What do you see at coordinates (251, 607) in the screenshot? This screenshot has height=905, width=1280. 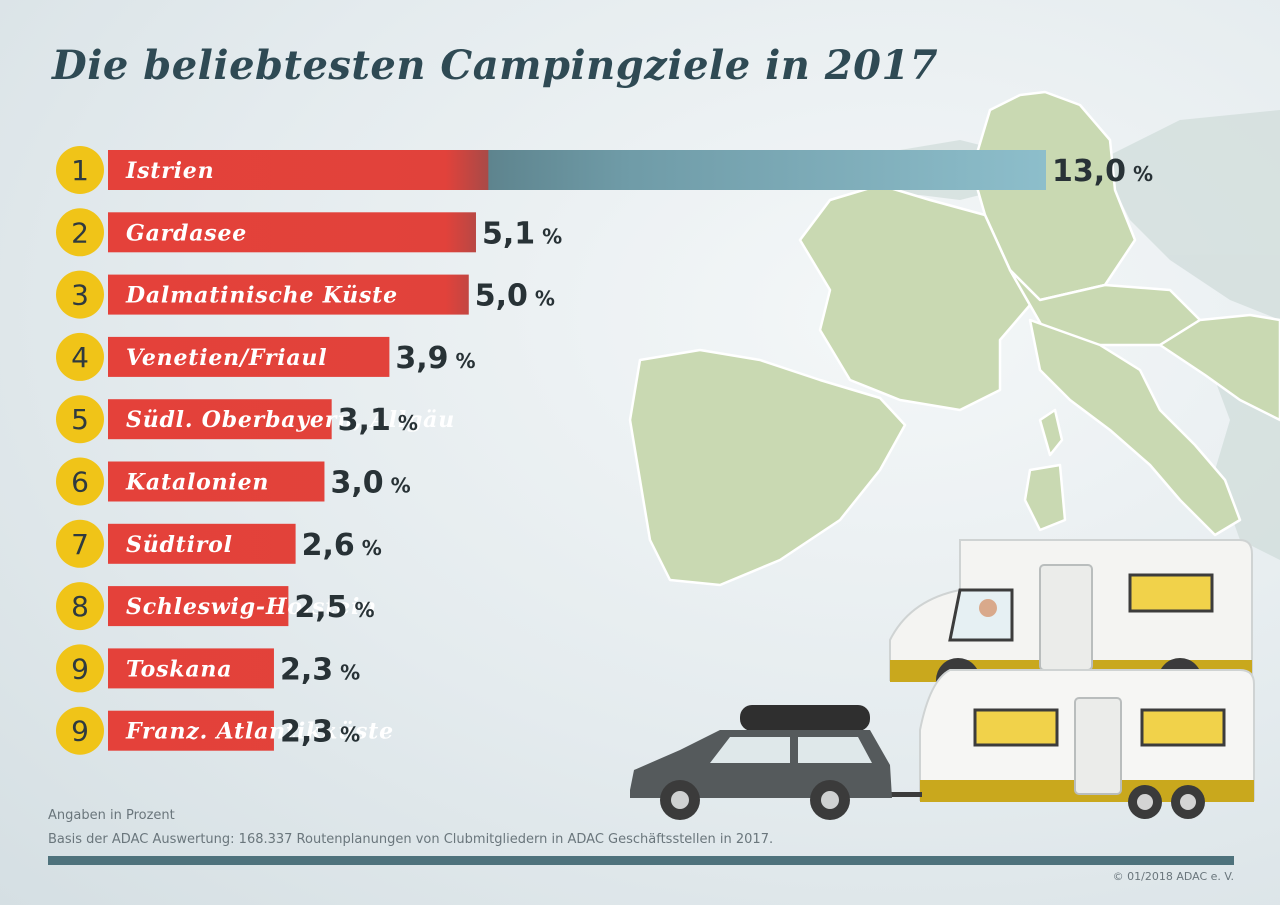 I see `bar-label: Schleswig-Holstein` at bounding box center [251, 607].